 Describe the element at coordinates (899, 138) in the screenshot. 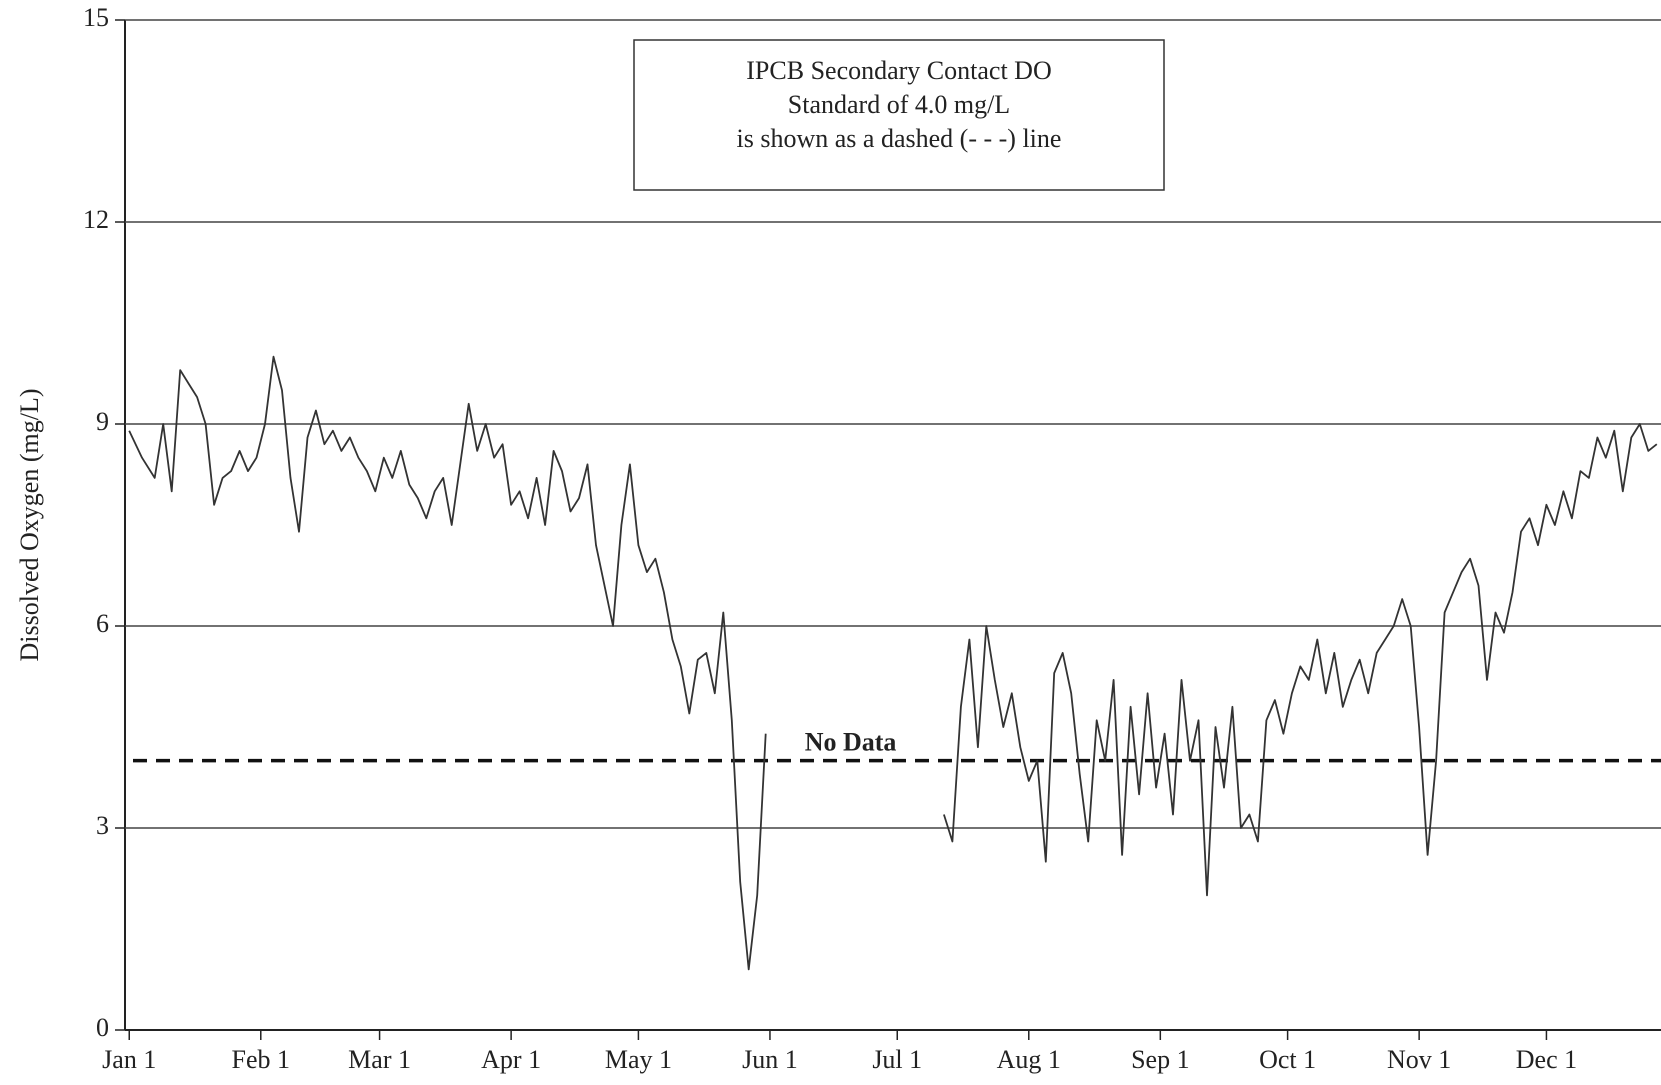

I see `annotation-line: is shown as a dashed (- - -) line` at that location.